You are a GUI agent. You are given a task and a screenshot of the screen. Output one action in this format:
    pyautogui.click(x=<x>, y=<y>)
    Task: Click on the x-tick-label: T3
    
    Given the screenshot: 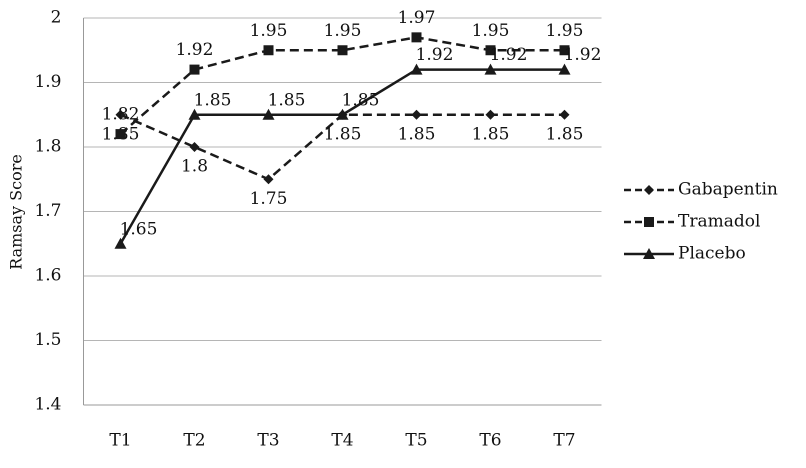 What is the action you would take?
    pyautogui.click(x=268, y=441)
    